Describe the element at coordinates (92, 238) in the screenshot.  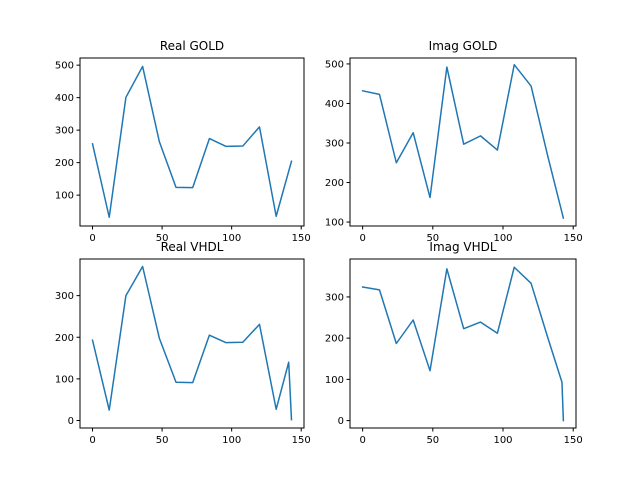
I see `real-gold-x-tick-label: 0` at that location.